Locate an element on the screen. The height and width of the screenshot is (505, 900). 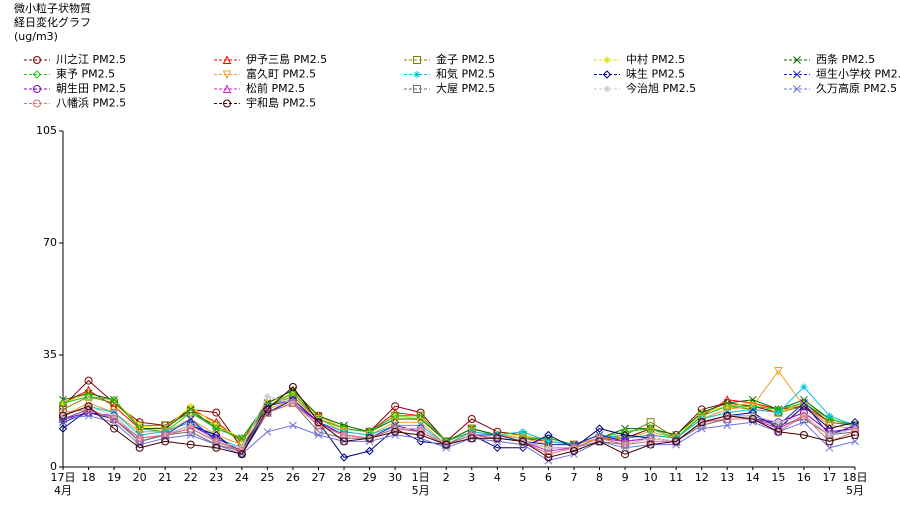
x-tick-label: 10 is located at coordinates (651, 477).